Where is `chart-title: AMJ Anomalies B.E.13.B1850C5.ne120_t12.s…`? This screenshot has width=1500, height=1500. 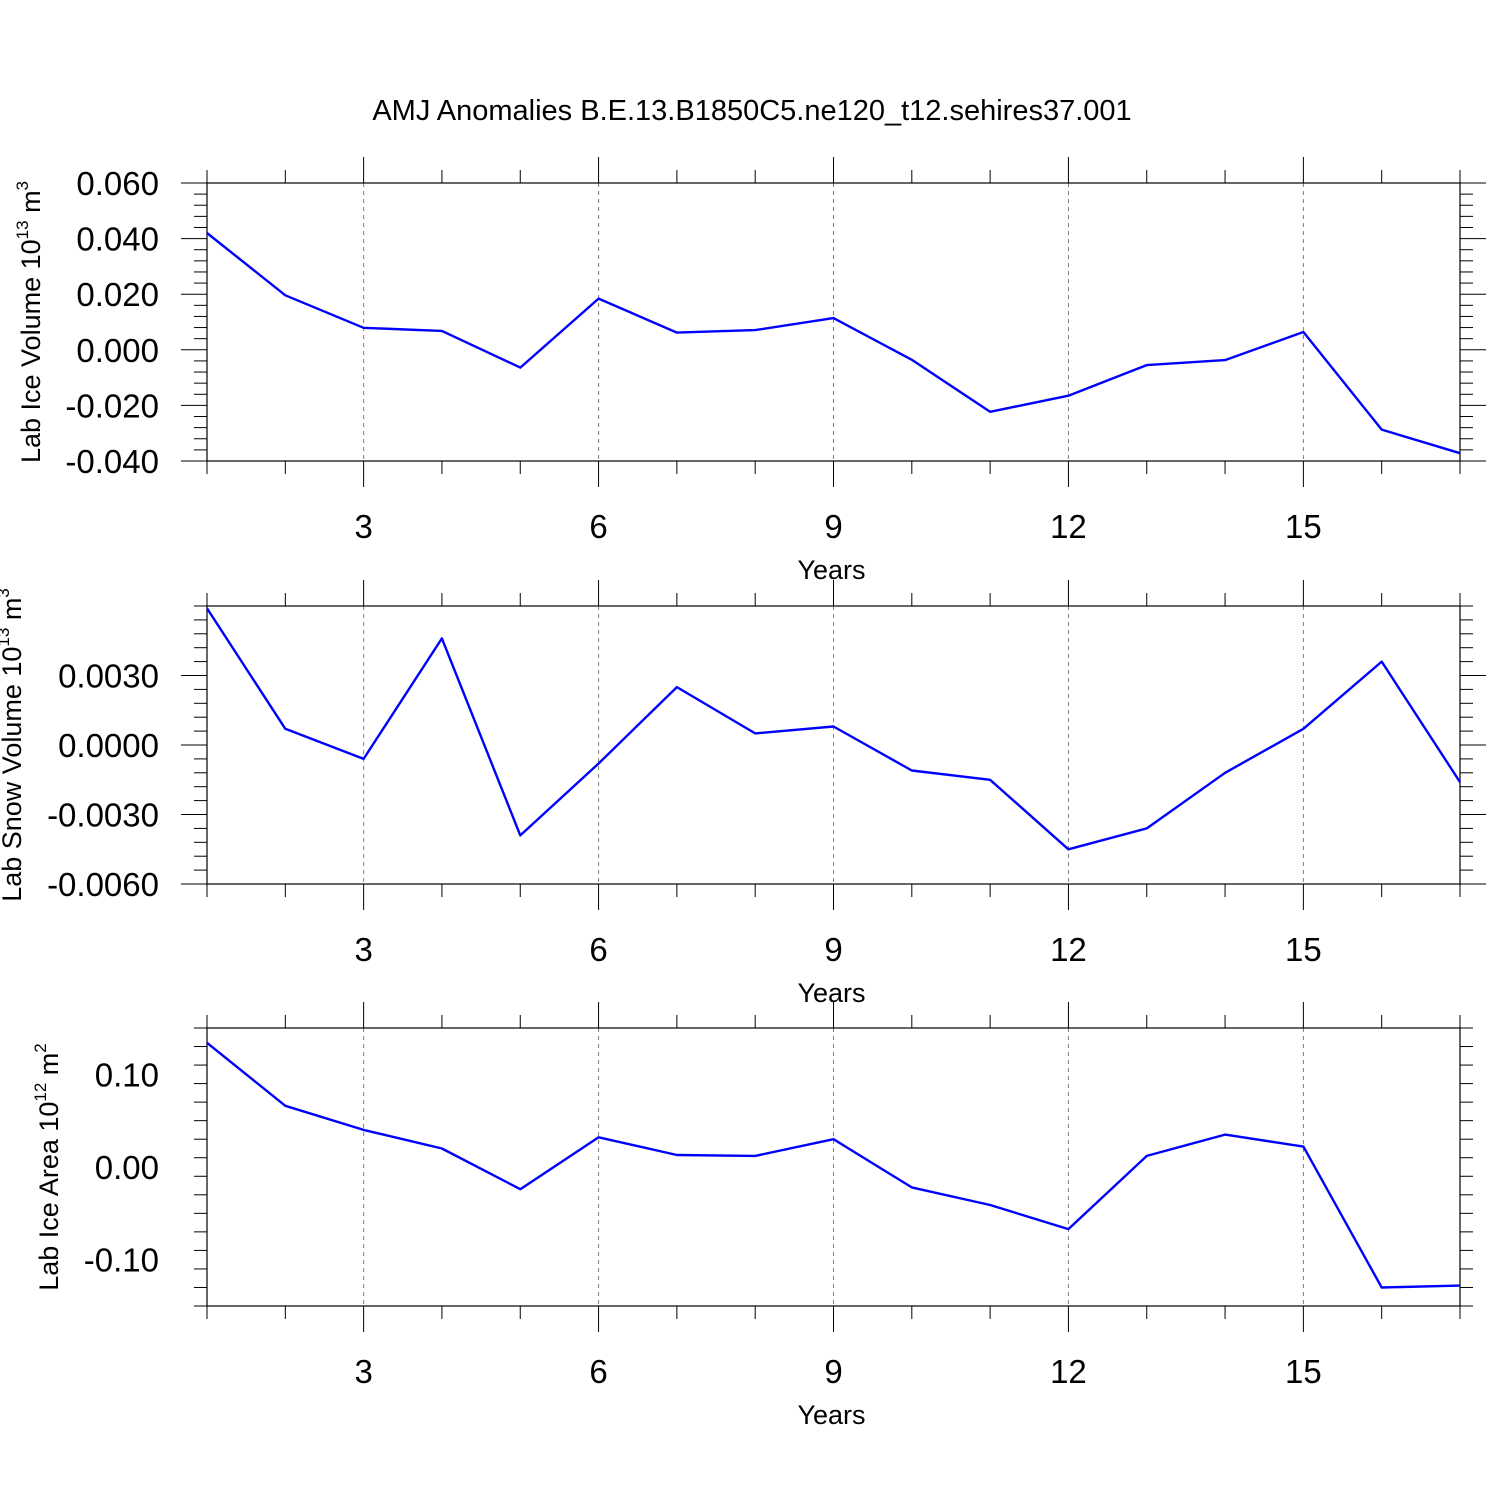 chart-title: AMJ Anomalies B.E.13.B1850C5.ne120_t12.s… is located at coordinates (751, 111).